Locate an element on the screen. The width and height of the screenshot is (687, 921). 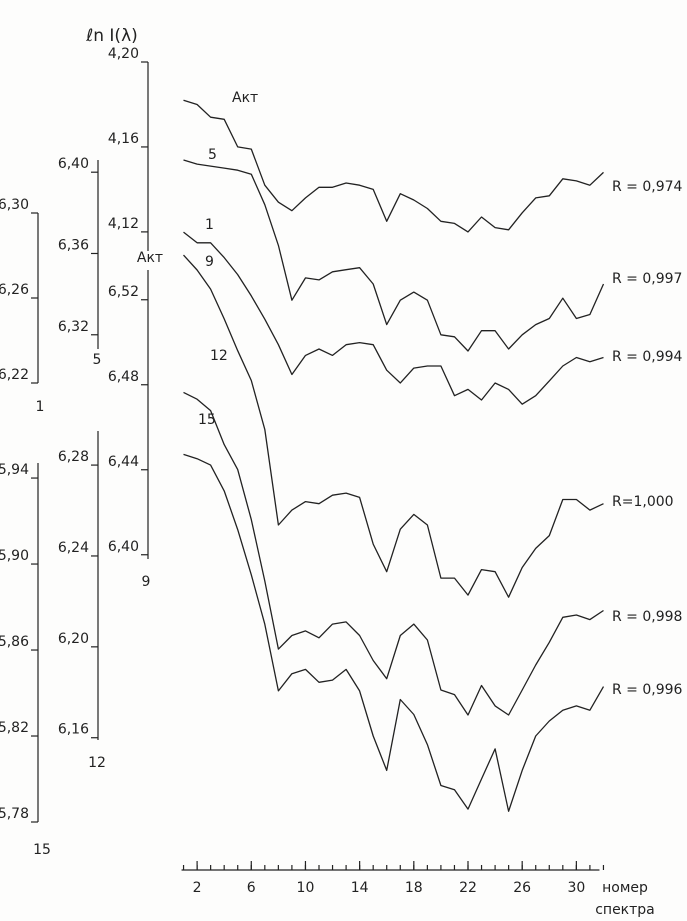
series-label: 15 is located at coordinates (207, 420).